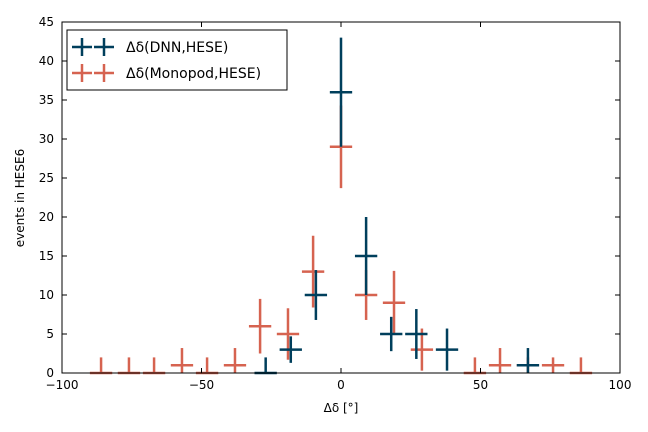 The image size is (648, 432). I want to click on x-tick-label: 50, so click(480, 385).